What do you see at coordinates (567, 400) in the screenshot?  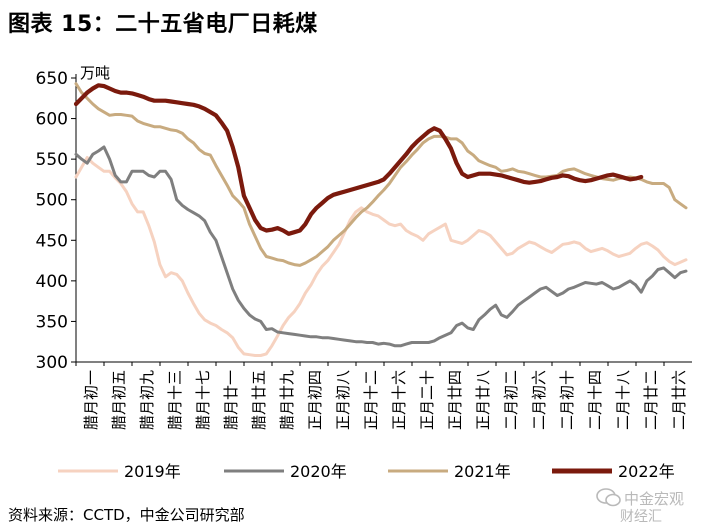 I see `x-tick-label: 二月初十` at bounding box center [567, 400].